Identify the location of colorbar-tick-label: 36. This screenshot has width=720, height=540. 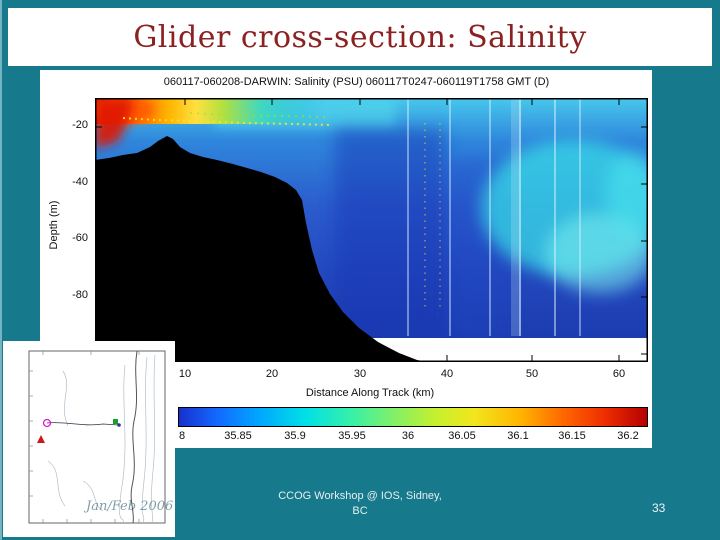
(408, 436).